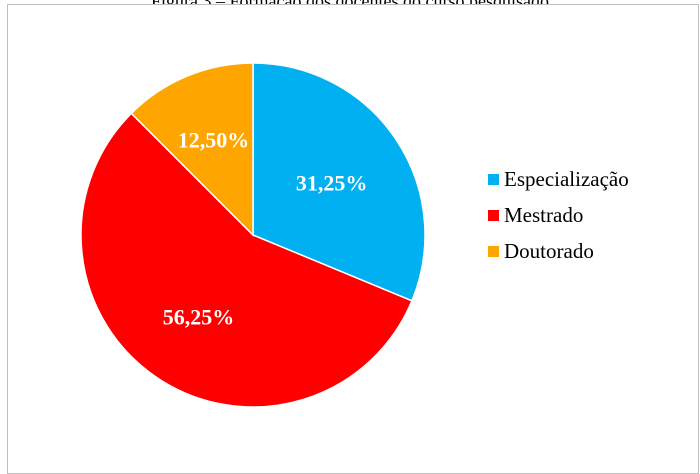 This screenshot has height=474, width=700. I want to click on pie-data-labels: 31,25% 56,25% 12,50%, so click(265, 229).